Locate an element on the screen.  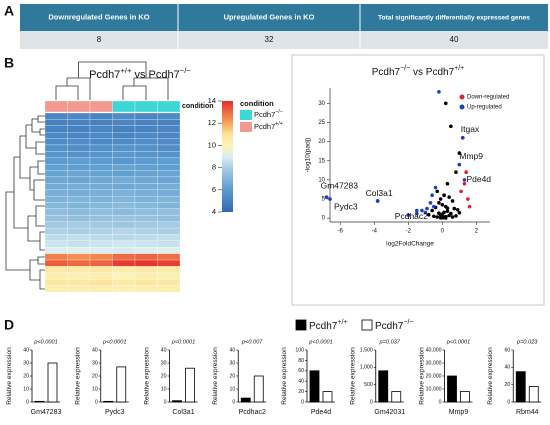
color-bar is located at coordinates (227, 156).